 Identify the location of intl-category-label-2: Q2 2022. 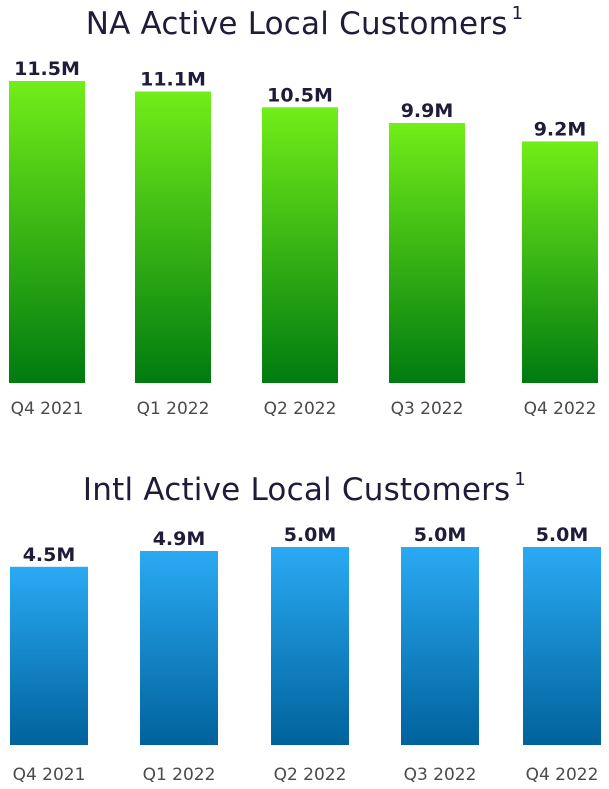
(310, 775).